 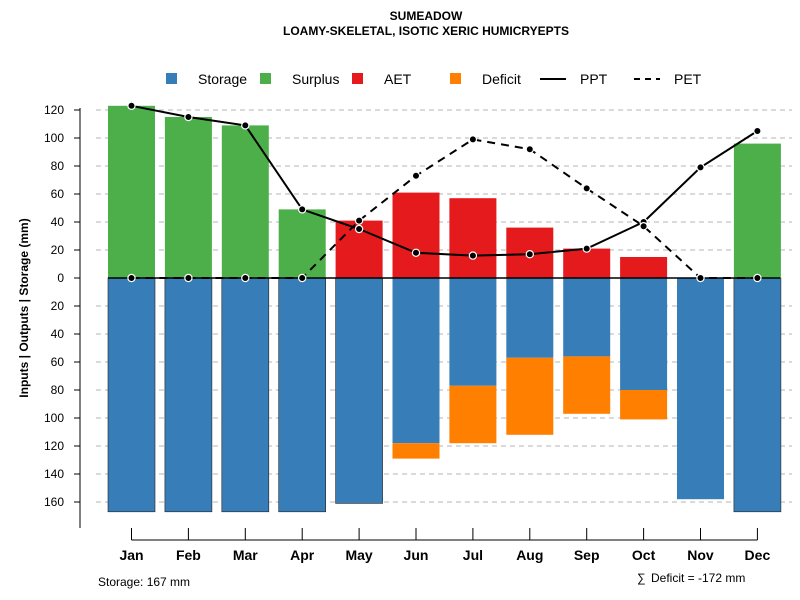 What do you see at coordinates (644, 555) in the screenshot?
I see `x-tick-label: Oct` at bounding box center [644, 555].